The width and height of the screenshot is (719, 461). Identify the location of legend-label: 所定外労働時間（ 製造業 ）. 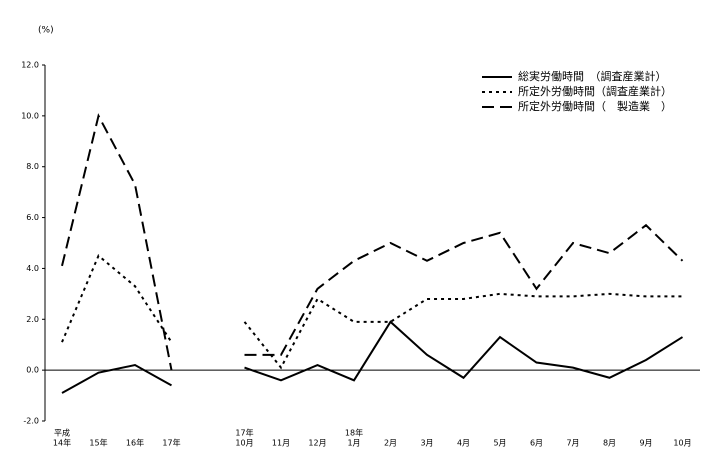
(595, 106).